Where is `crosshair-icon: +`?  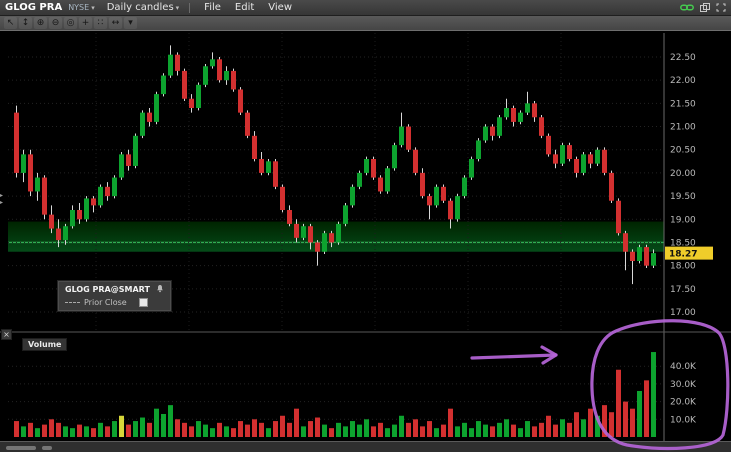
crosshair-icon: + is located at coordinates (85, 23).